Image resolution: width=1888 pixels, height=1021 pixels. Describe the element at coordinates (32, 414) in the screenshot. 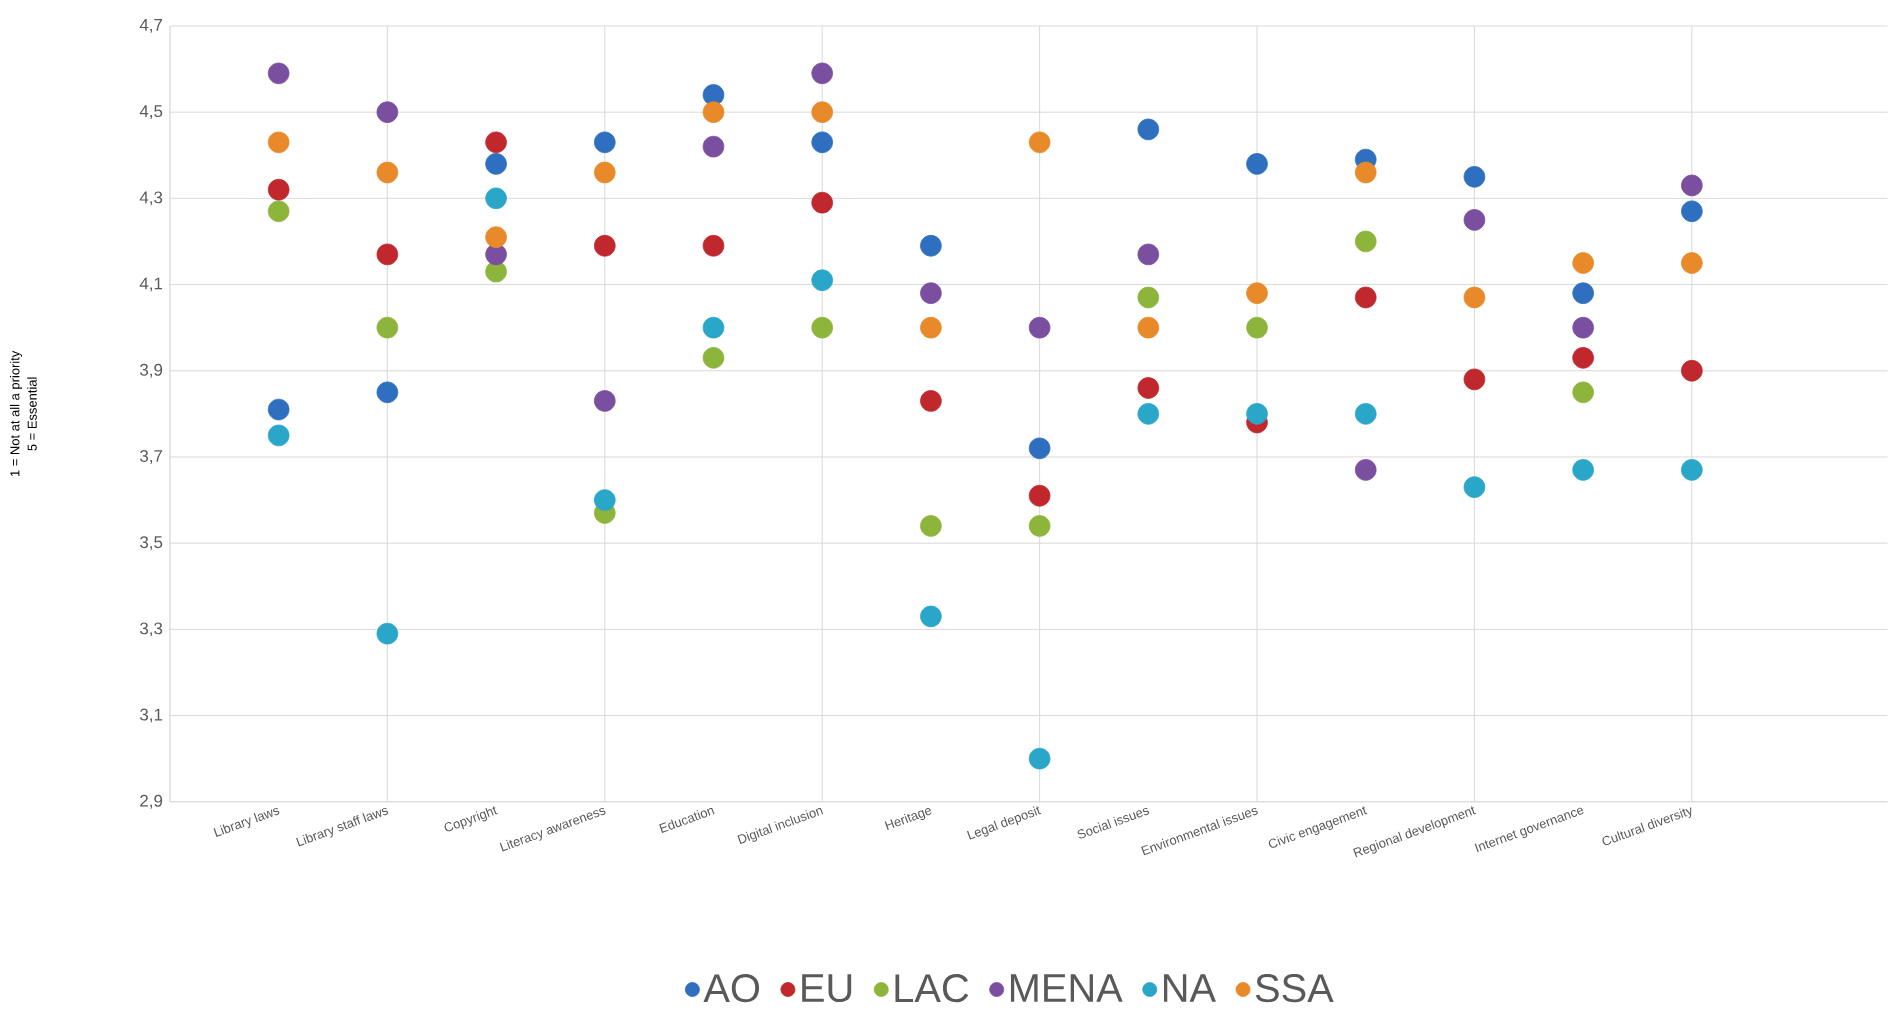

I see `text: 5 = Essential` at that location.